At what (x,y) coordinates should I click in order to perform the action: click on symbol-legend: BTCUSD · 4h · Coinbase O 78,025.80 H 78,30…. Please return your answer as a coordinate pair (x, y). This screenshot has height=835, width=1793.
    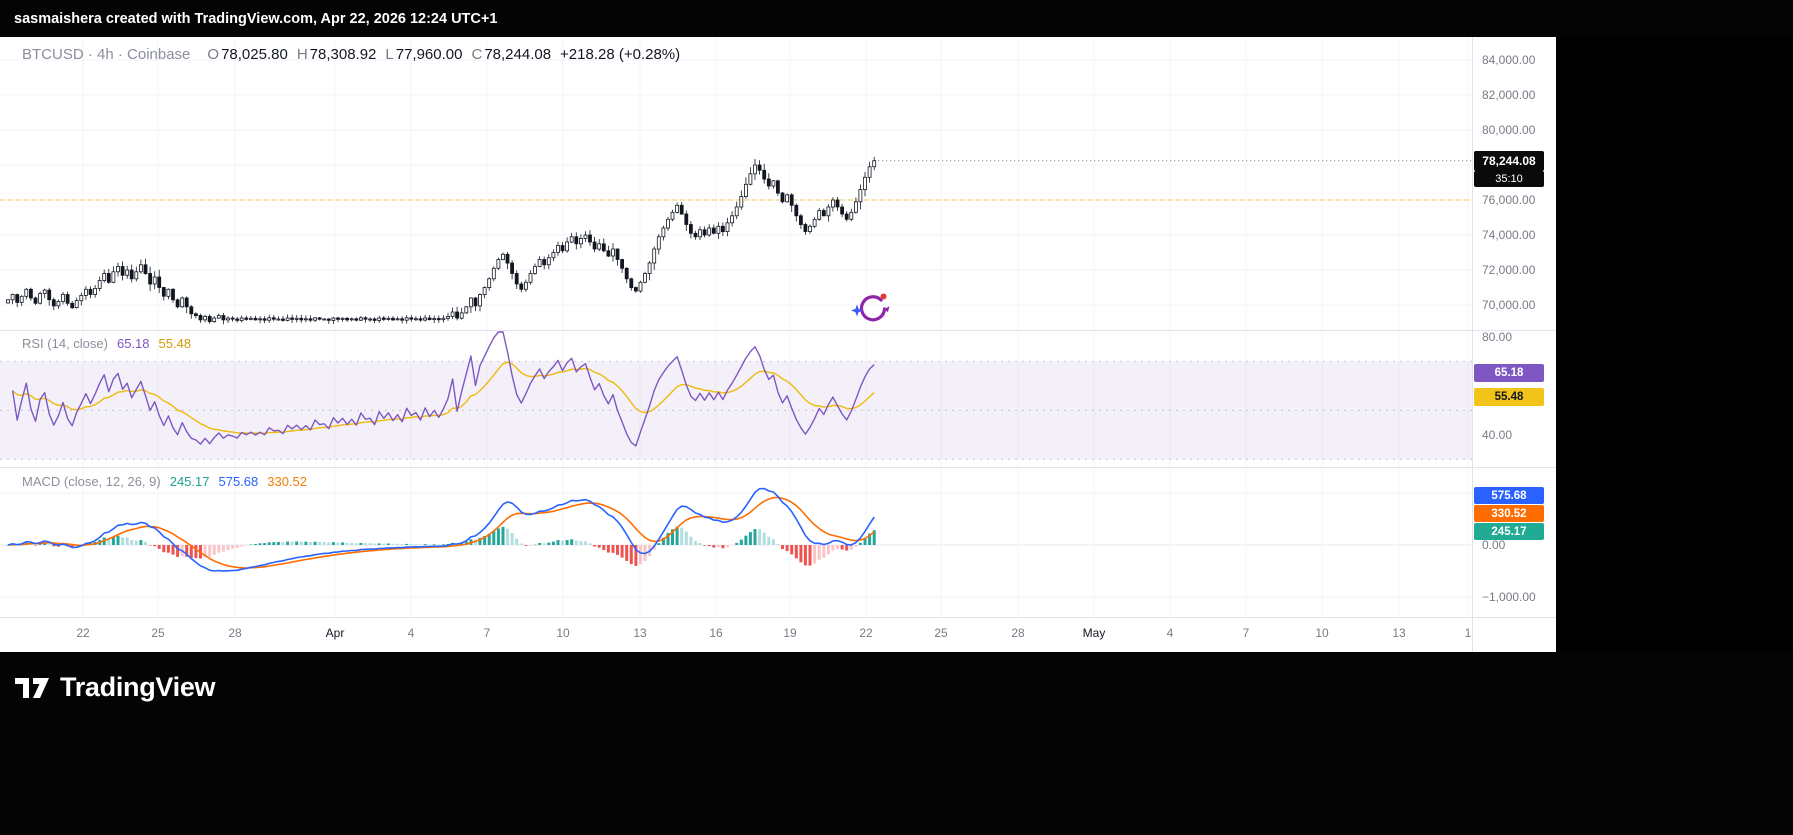
    Looking at the image, I should click on (351, 54).